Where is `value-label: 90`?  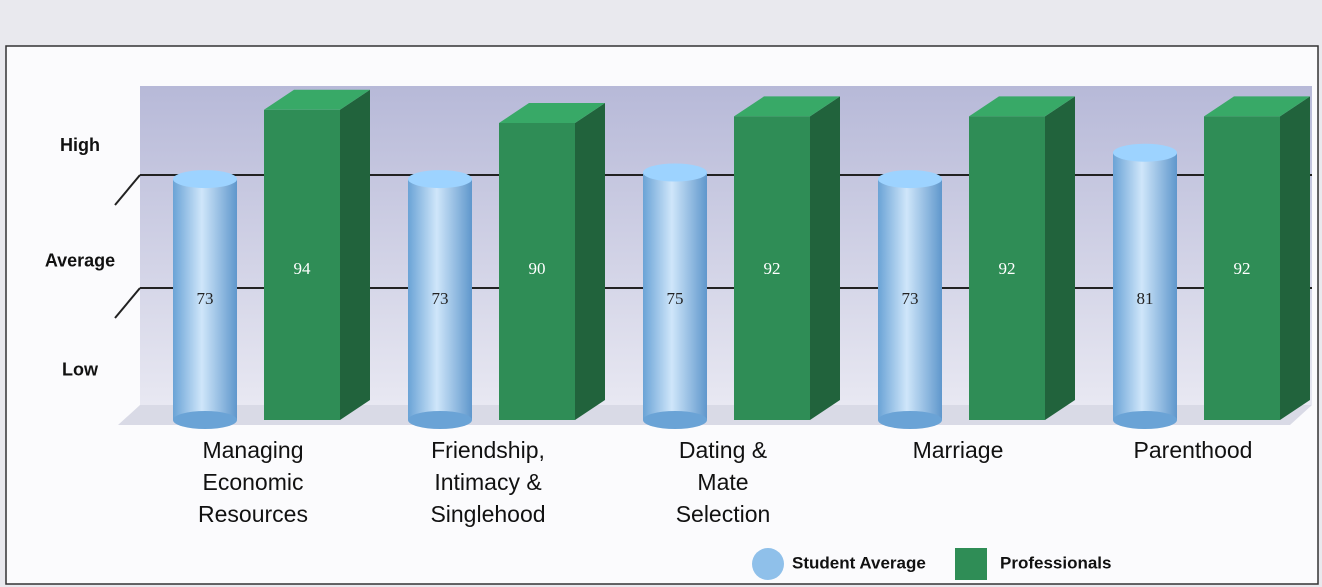 value-label: 90 is located at coordinates (537, 268).